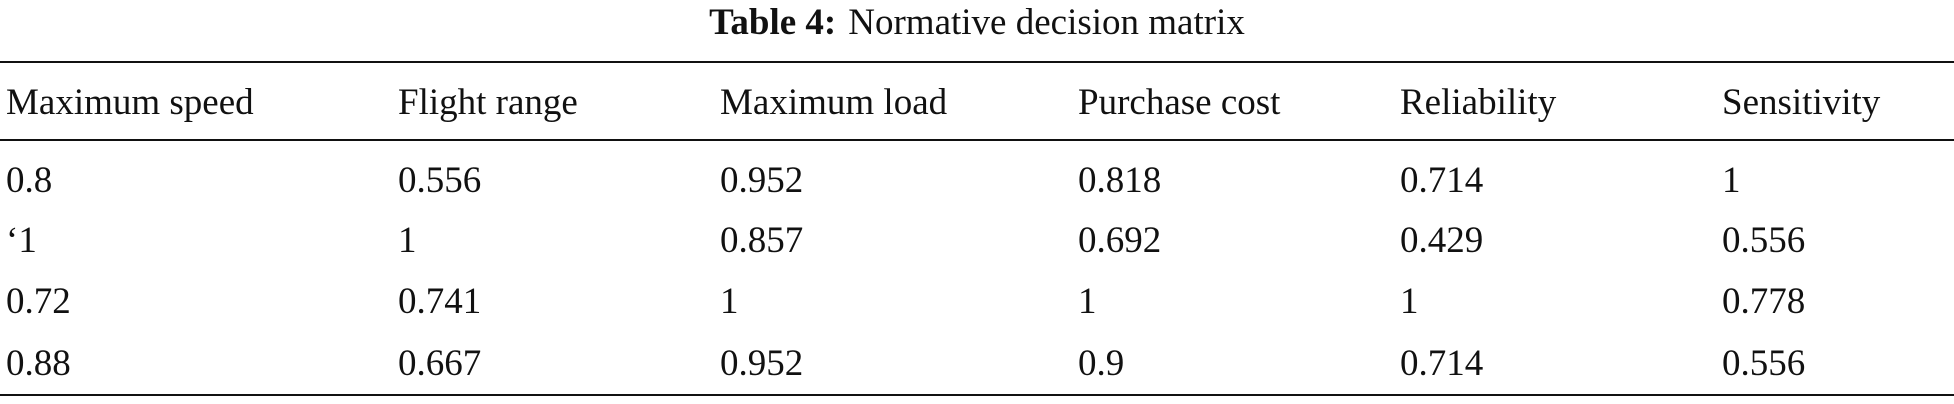 The width and height of the screenshot is (1954, 404). Describe the element at coordinates (773, 22) in the screenshot. I see `caption-label: Table 4:` at that location.